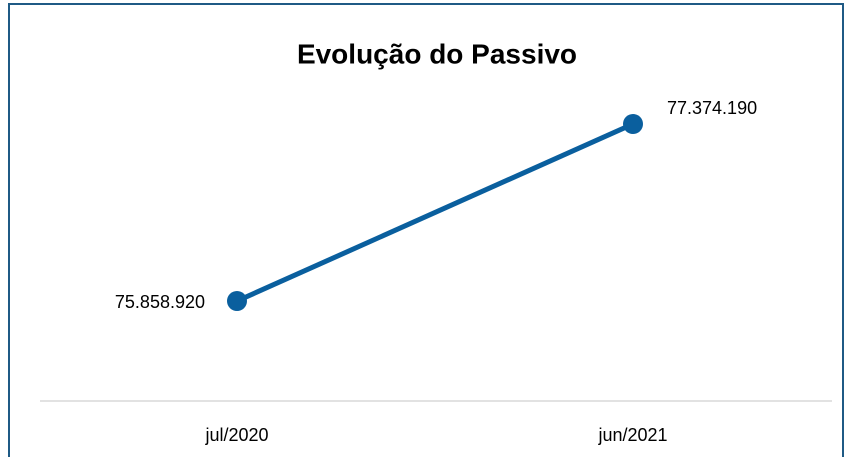  I want to click on chart-title: Evolução do Passivo, so click(437, 53).